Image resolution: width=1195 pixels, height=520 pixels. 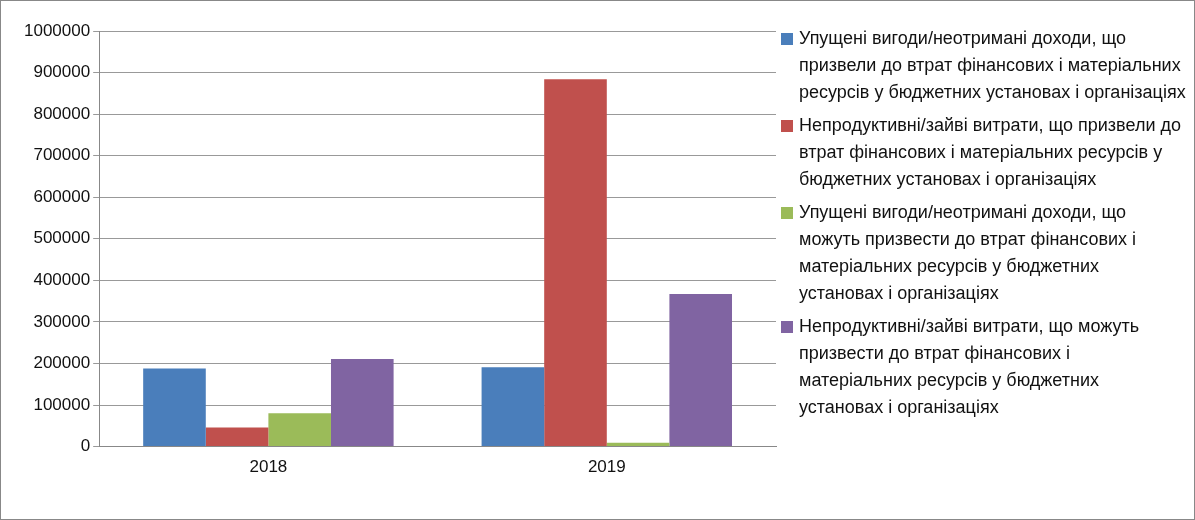 I want to click on legend-label: Упущені вигоди/неотримані доходи, що можуть призвести до втрат фінансових і матеріальних ресурсів у бюджетних установах і організаціях, so click(x=968, y=253).